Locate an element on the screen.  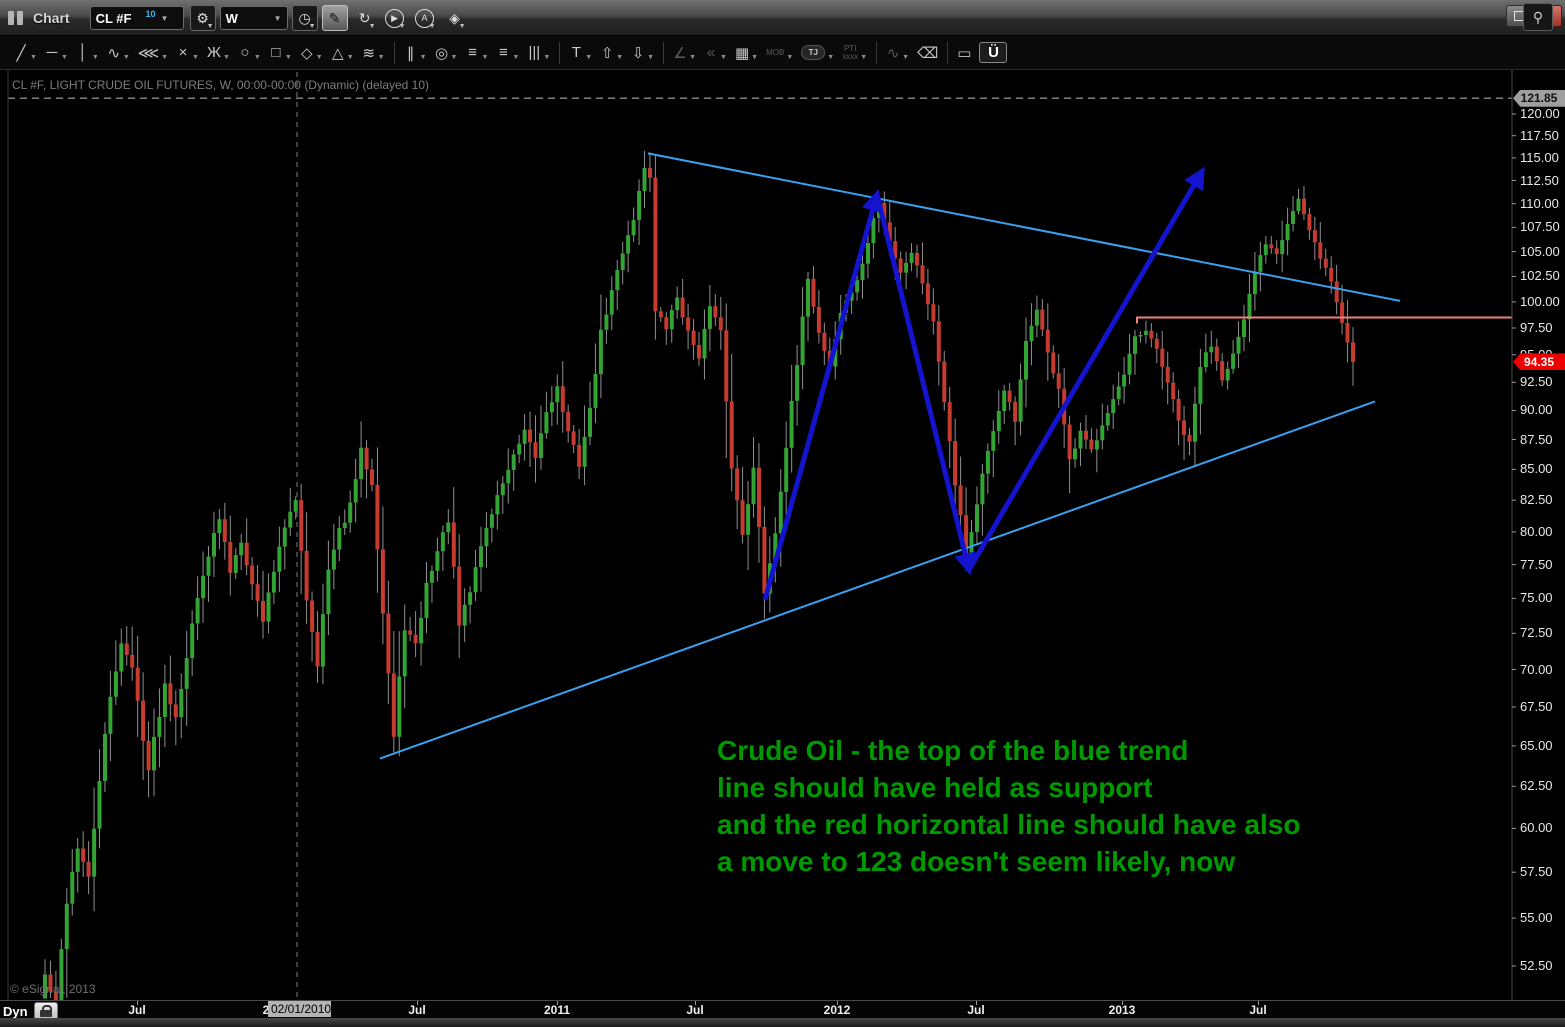
copyright-label: © eSignal, 2013 is located at coordinates (53, 989).